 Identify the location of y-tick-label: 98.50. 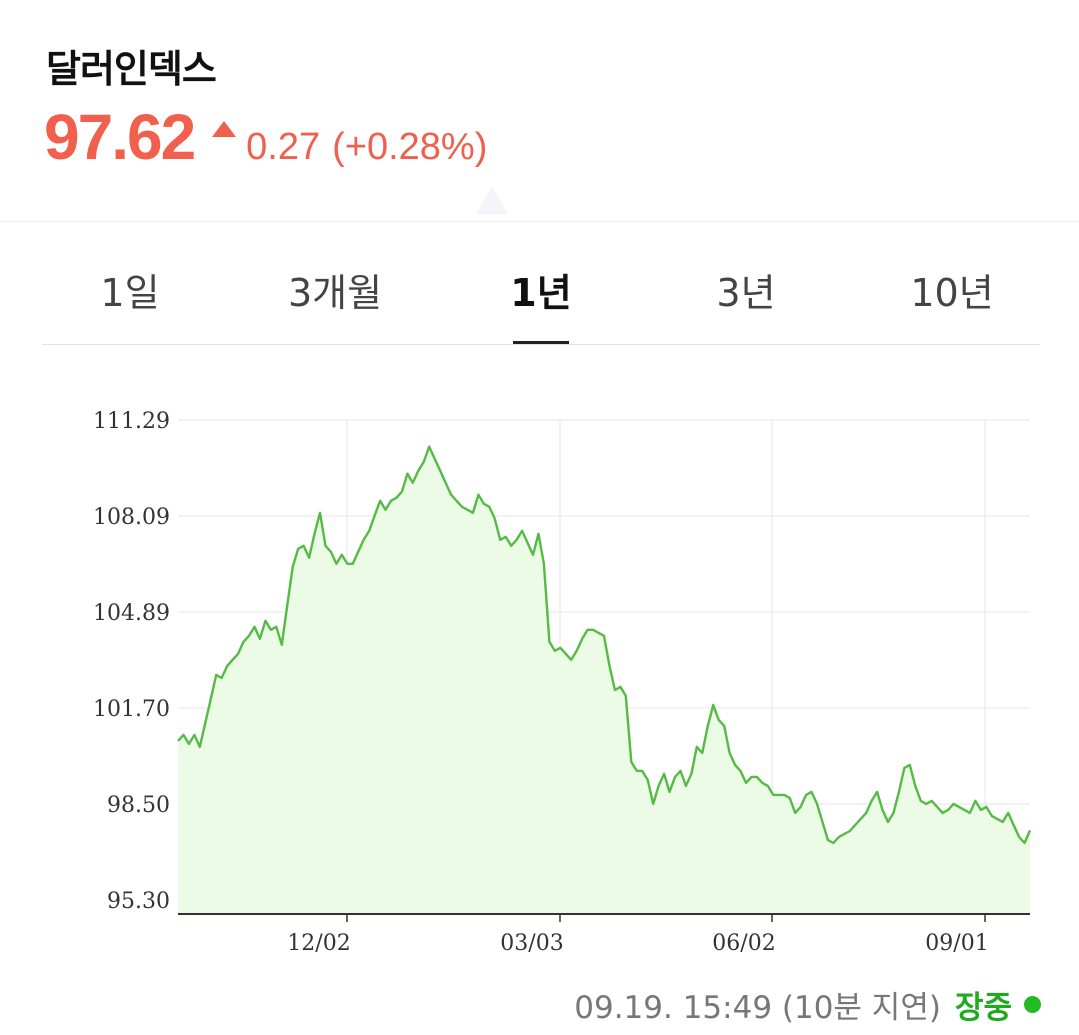
(138, 805).